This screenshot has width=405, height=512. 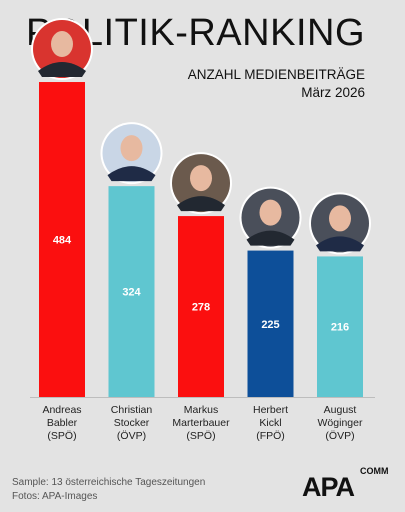 I want to click on category-label-line: Christian, so click(x=131, y=410).